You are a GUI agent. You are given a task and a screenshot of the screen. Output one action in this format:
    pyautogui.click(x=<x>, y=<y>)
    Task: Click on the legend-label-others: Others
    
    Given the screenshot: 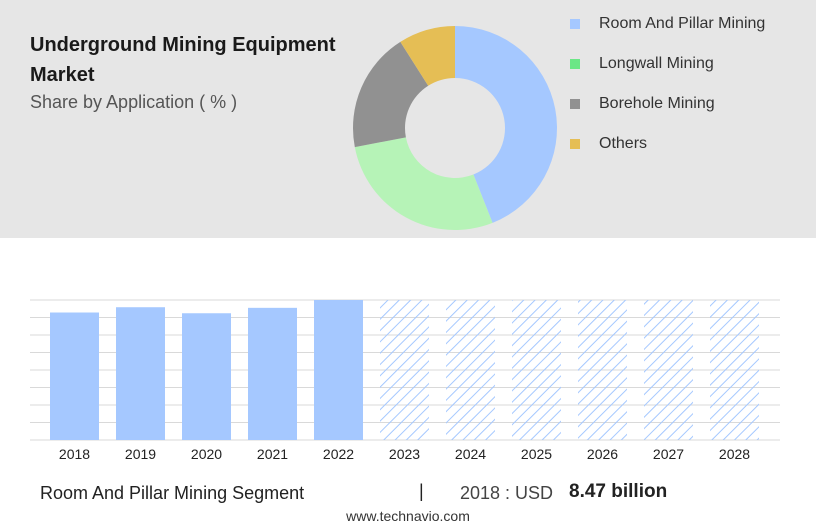 What is the action you would take?
    pyautogui.click(x=623, y=143)
    